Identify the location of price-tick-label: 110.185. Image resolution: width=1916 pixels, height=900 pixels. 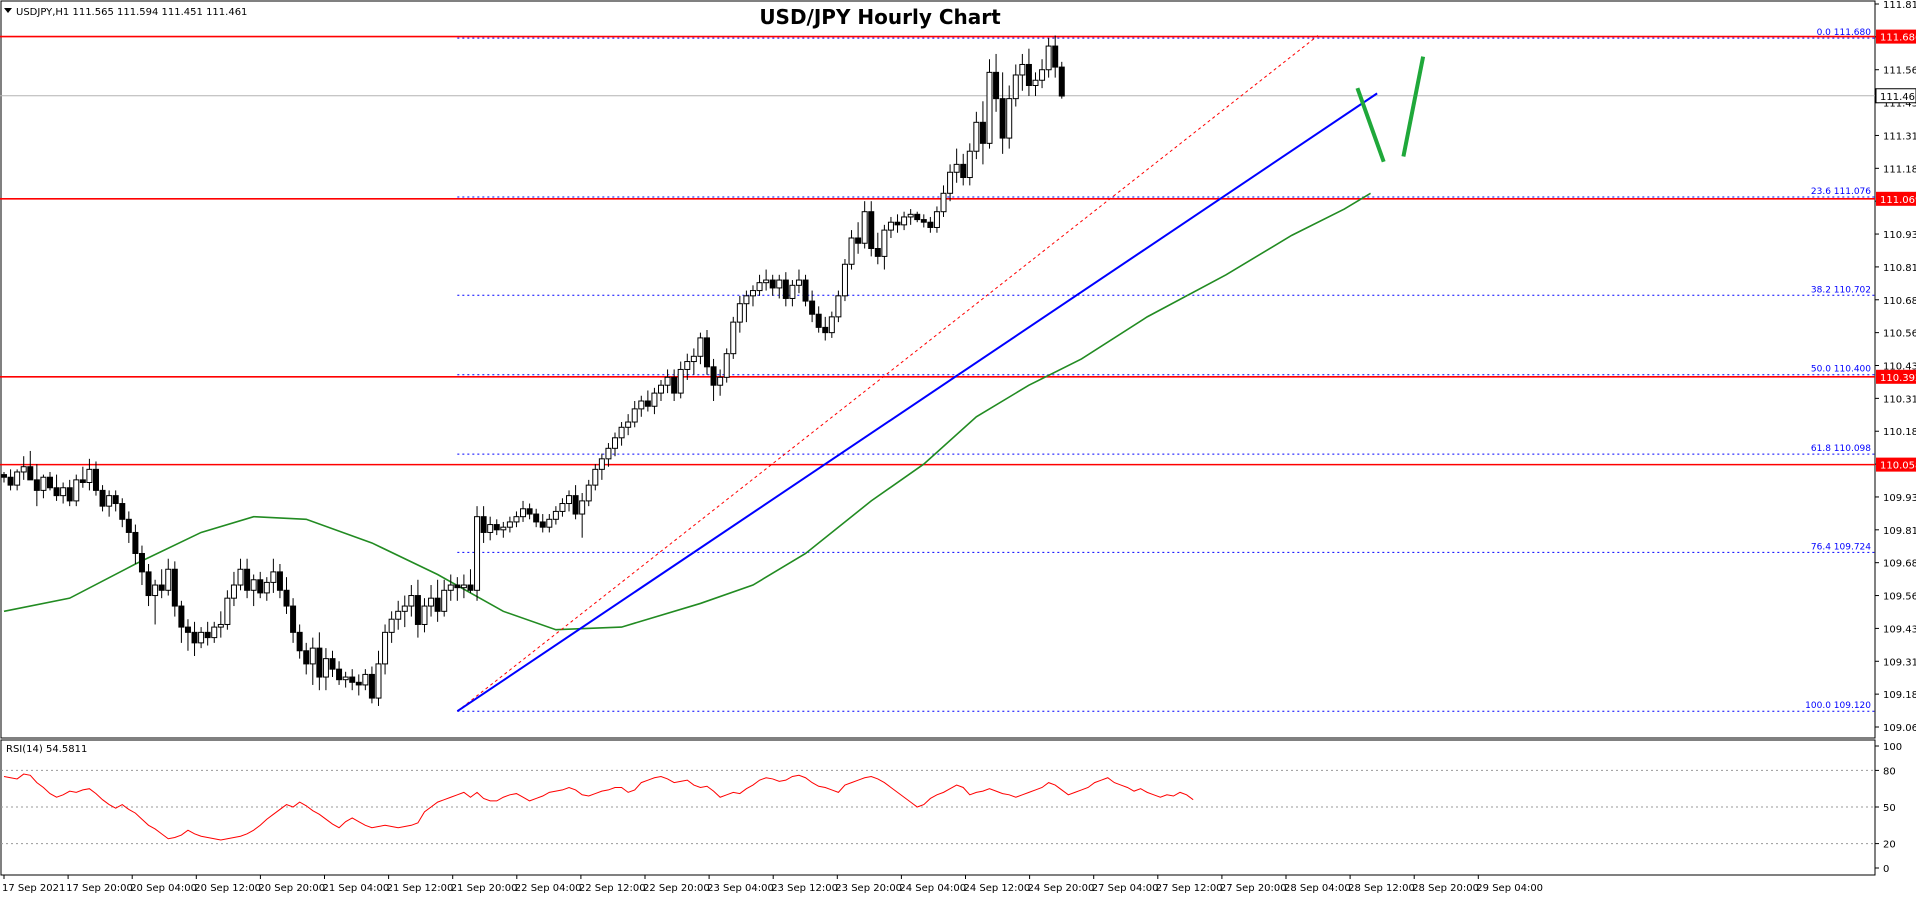
(1899, 432).